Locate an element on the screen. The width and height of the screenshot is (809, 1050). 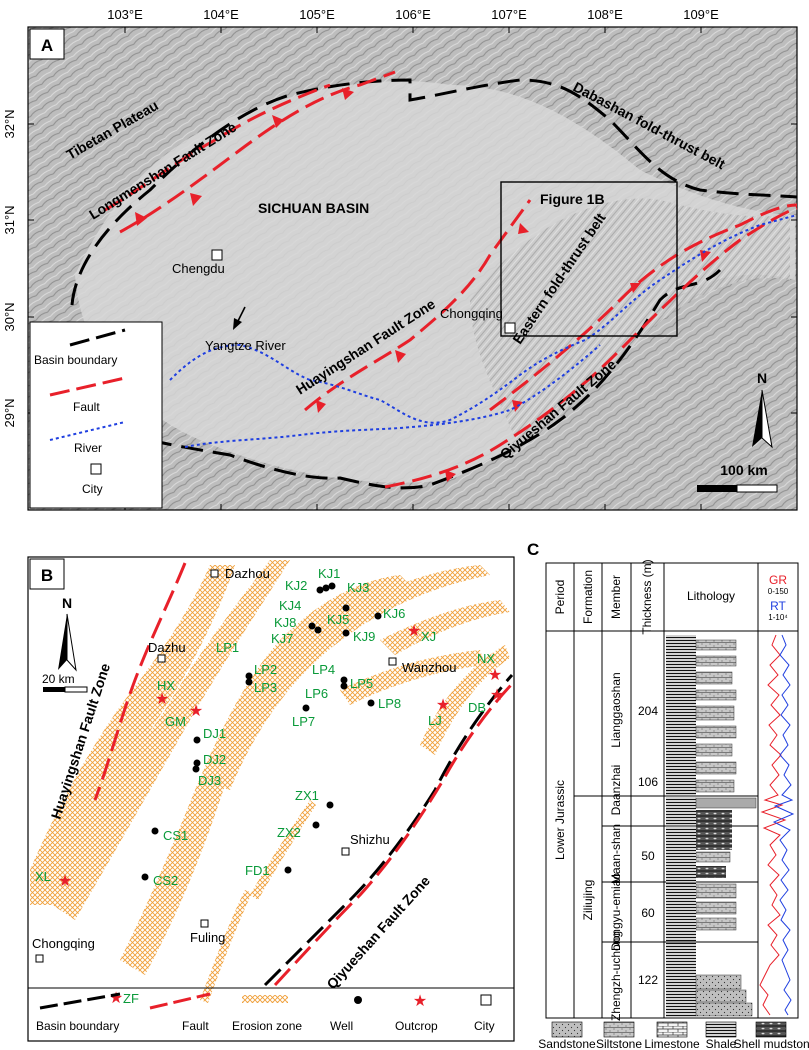
basin-boundary-south is located at coordinates (435, 379).